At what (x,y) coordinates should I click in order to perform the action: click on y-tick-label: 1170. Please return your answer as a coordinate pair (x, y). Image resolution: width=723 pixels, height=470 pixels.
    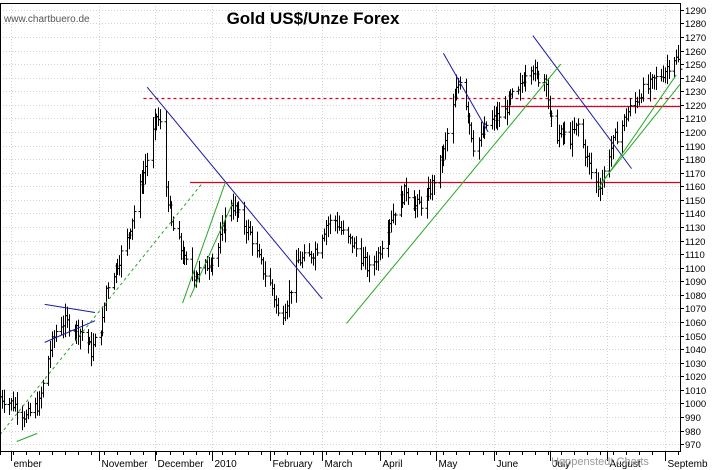
    Looking at the image, I should click on (695, 174).